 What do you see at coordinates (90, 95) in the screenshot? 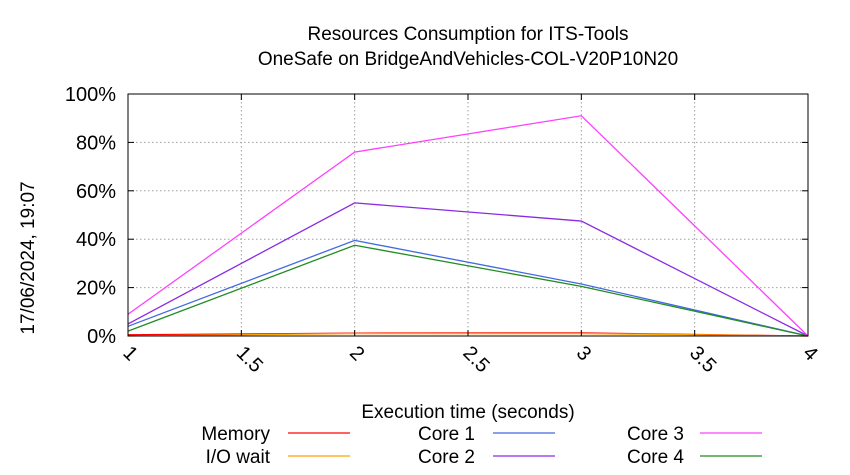
I see `y-tick-label: 100%` at bounding box center [90, 95].